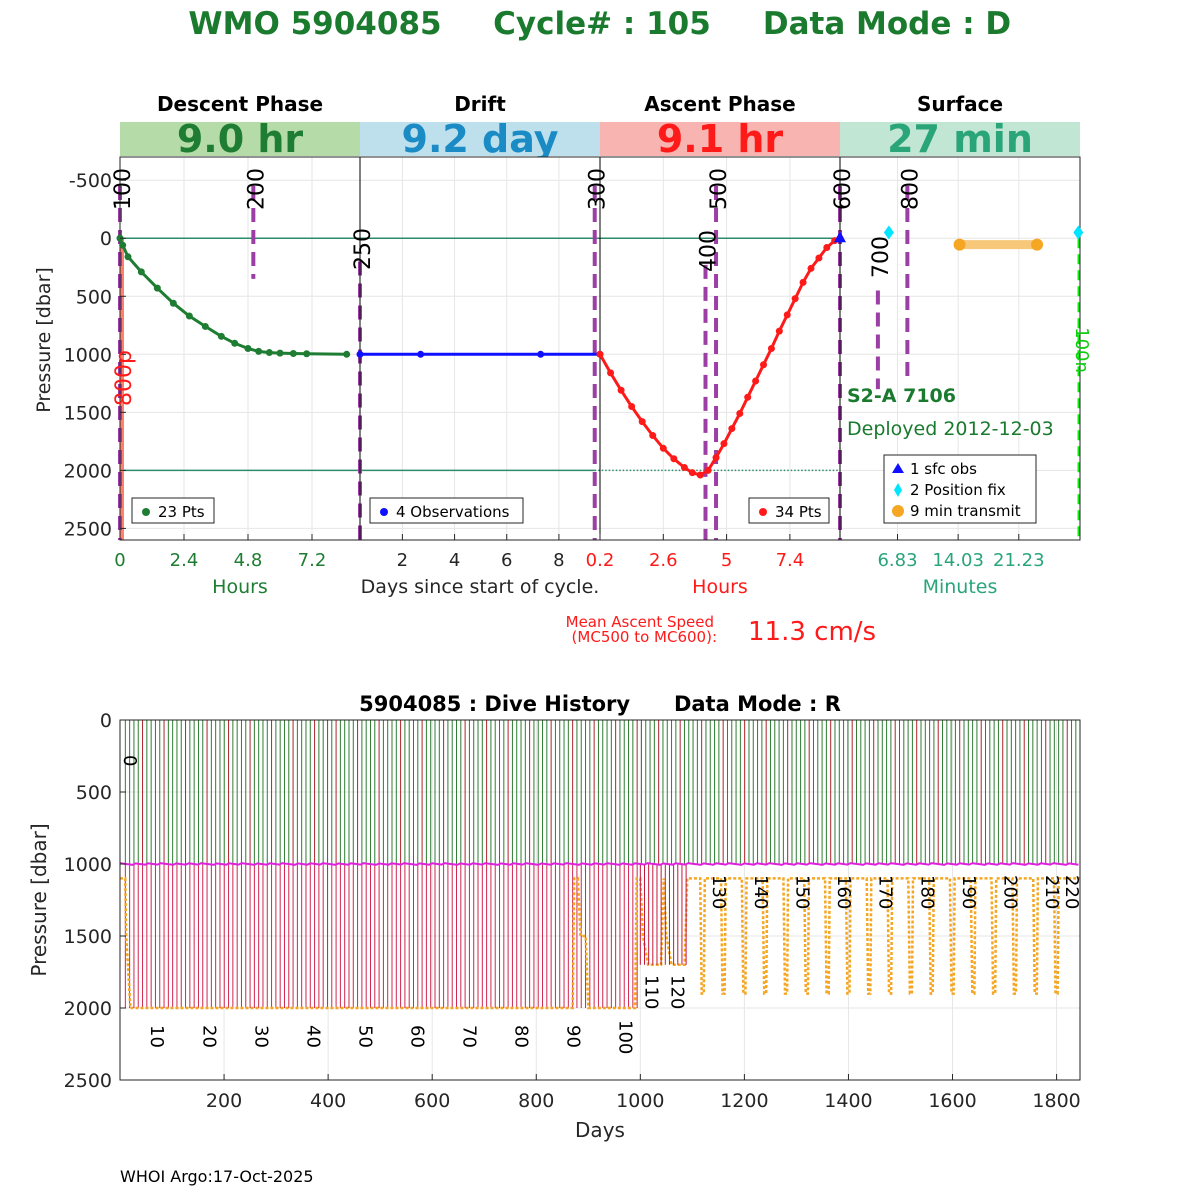  Describe the element at coordinates (640, 622) in the screenshot. I see `ascent-speed-label-1: Mean Ascent Speed` at that location.